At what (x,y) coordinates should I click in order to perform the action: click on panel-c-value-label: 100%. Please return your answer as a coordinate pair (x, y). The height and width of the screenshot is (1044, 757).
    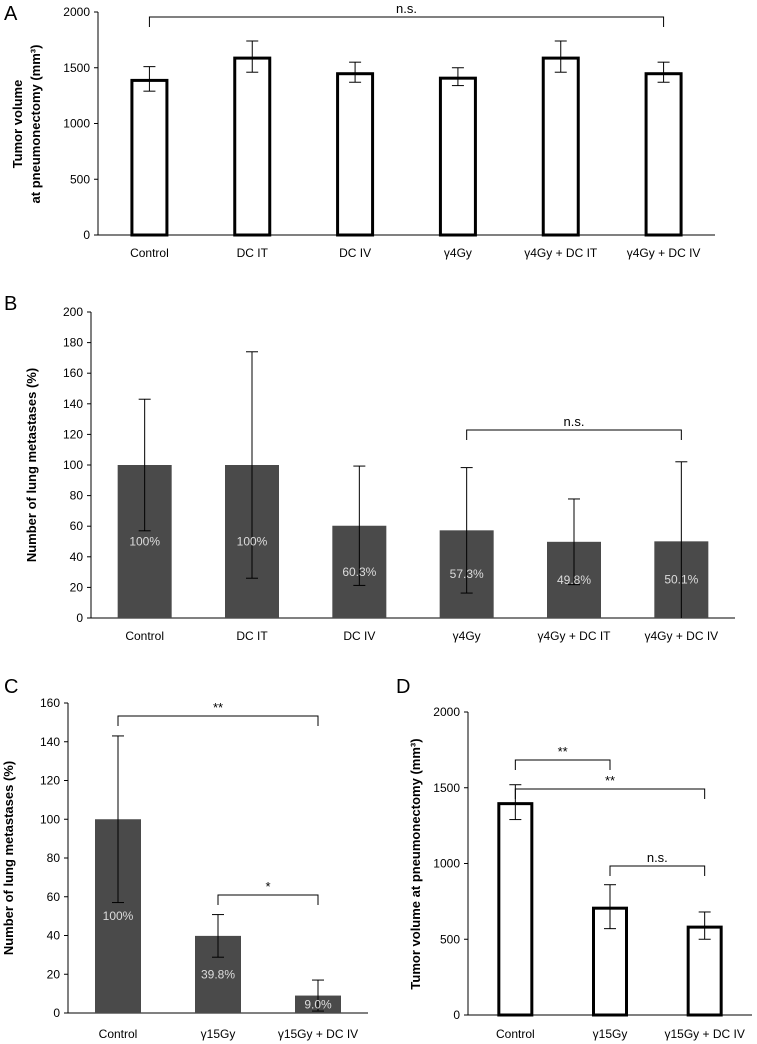
    Looking at the image, I should click on (118, 916).